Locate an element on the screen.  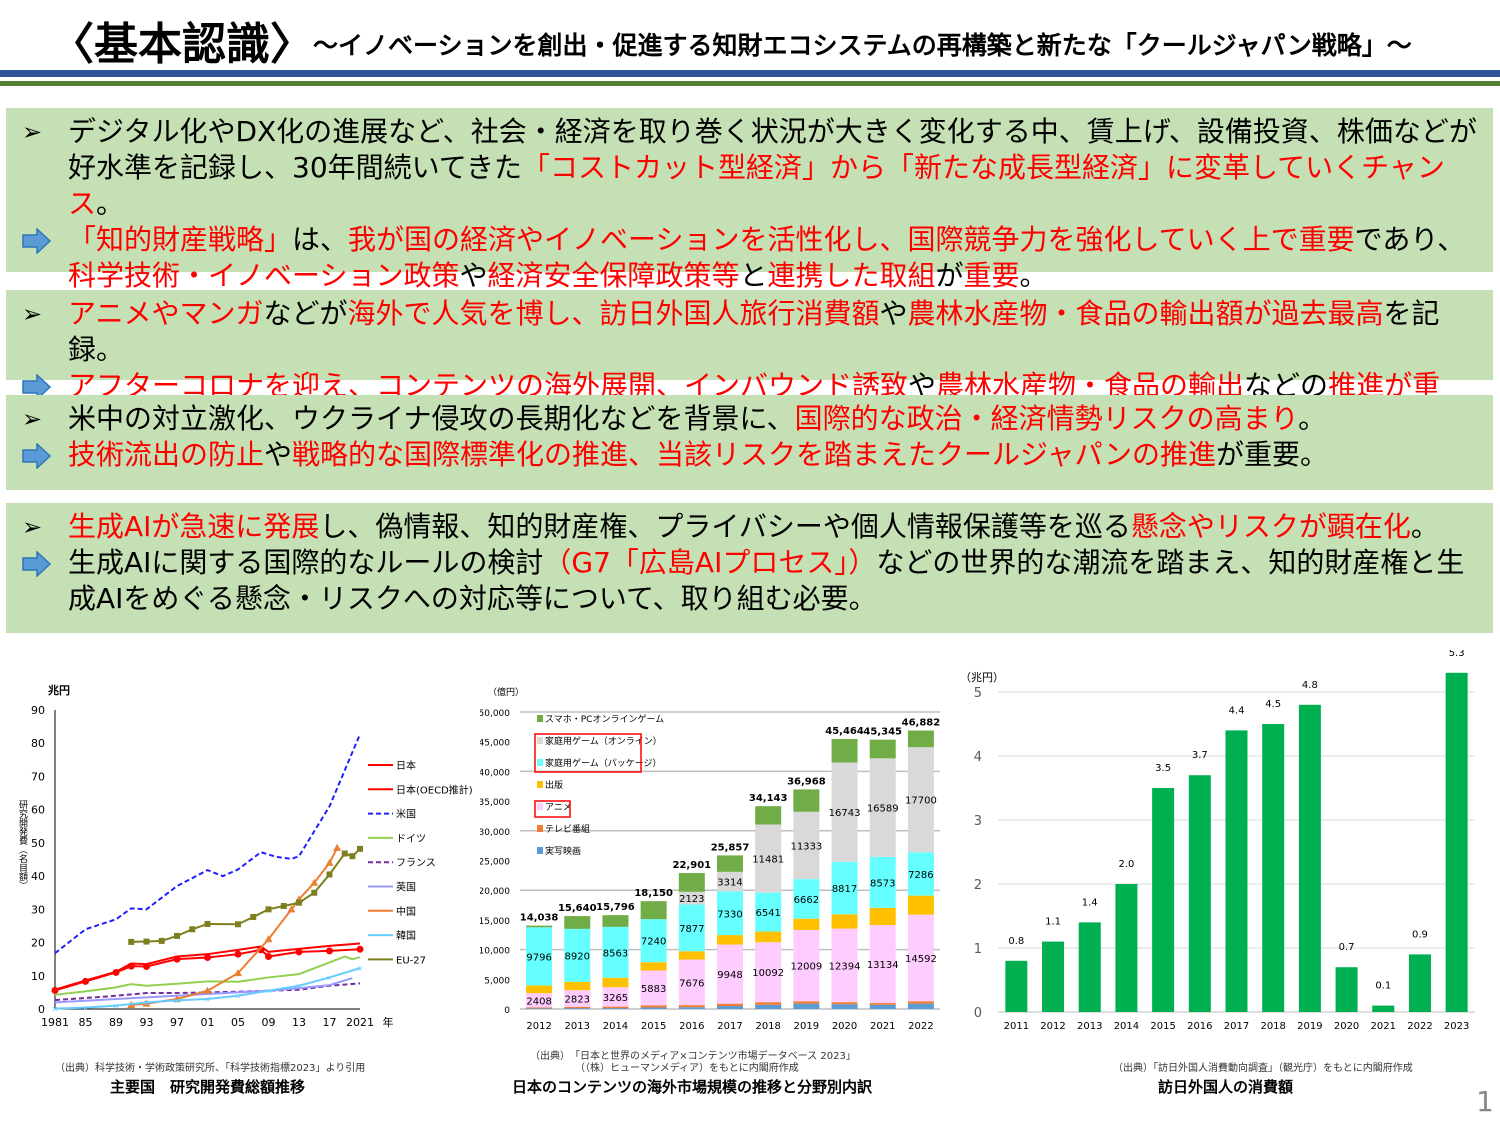
legend-label: 中国 is located at coordinates (406, 911).